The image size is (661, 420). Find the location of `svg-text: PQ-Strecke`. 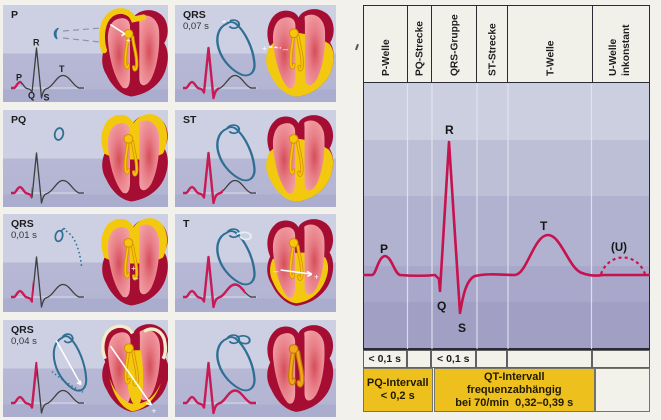

svg-text: PQ-Strecke is located at coordinates (420, 48).